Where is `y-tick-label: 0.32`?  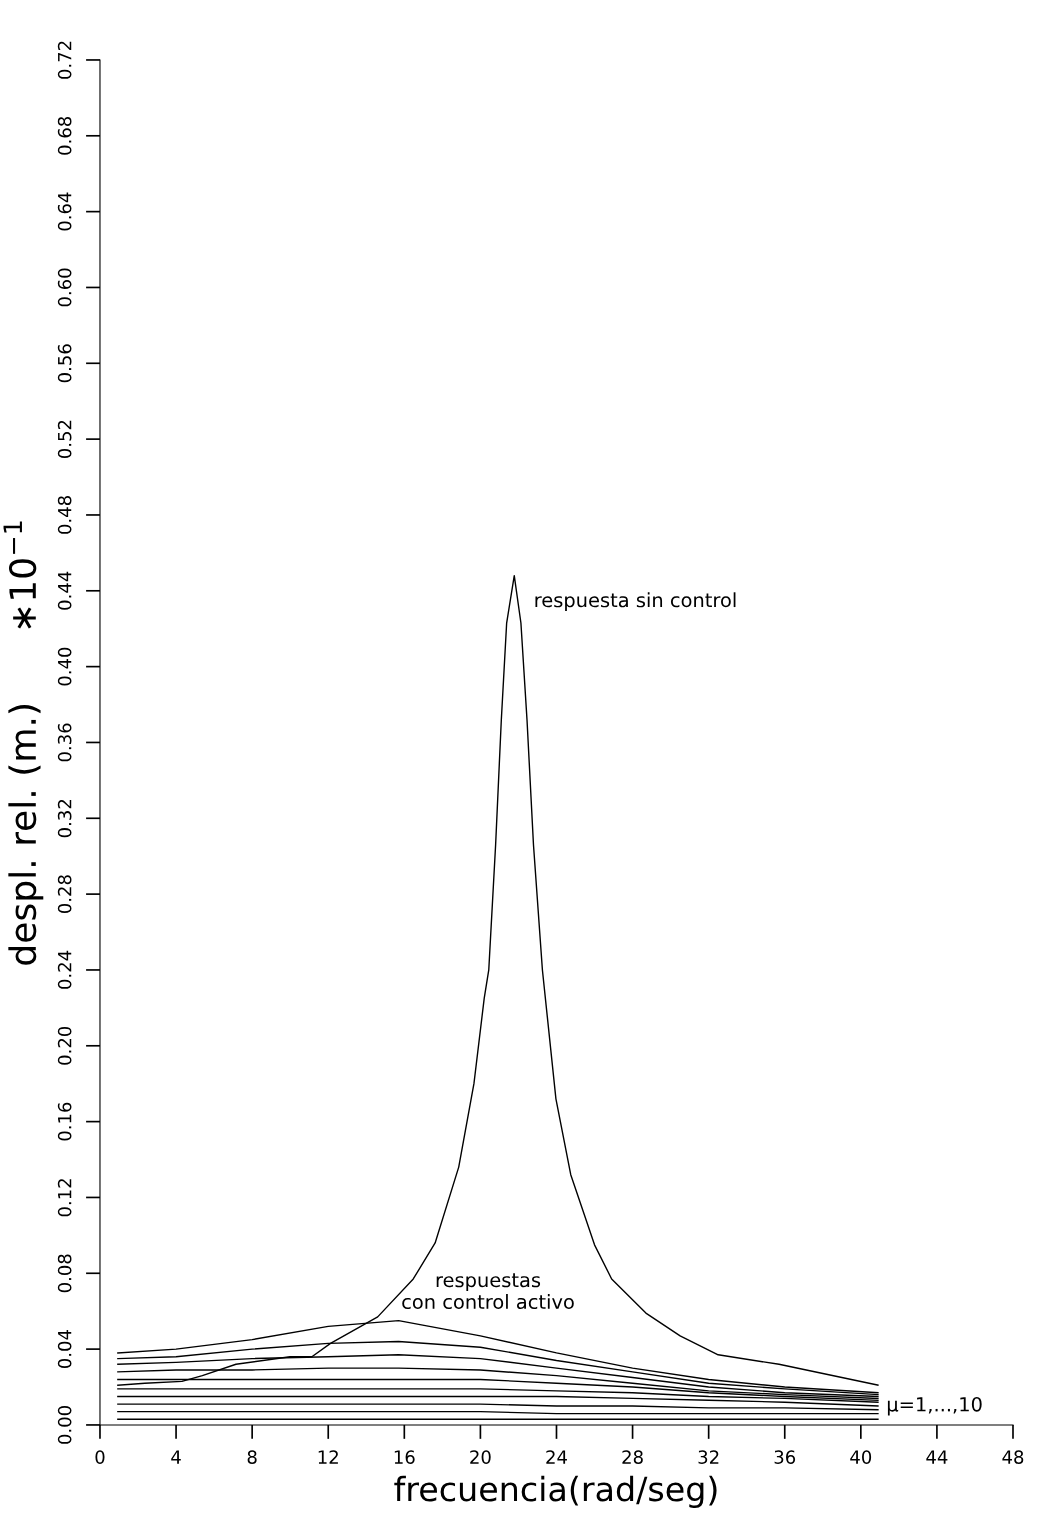 y-tick-label: 0.32 is located at coordinates (64, 818).